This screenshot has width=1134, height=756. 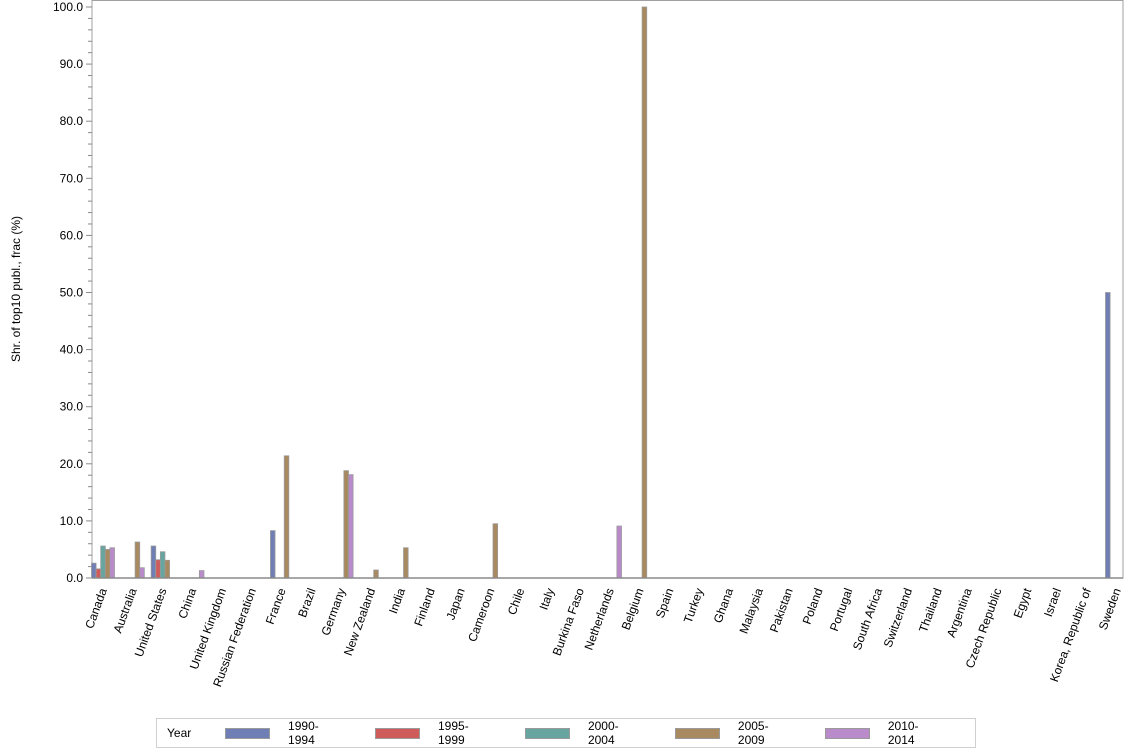 I want to click on legend-title: Year, so click(x=179, y=733).